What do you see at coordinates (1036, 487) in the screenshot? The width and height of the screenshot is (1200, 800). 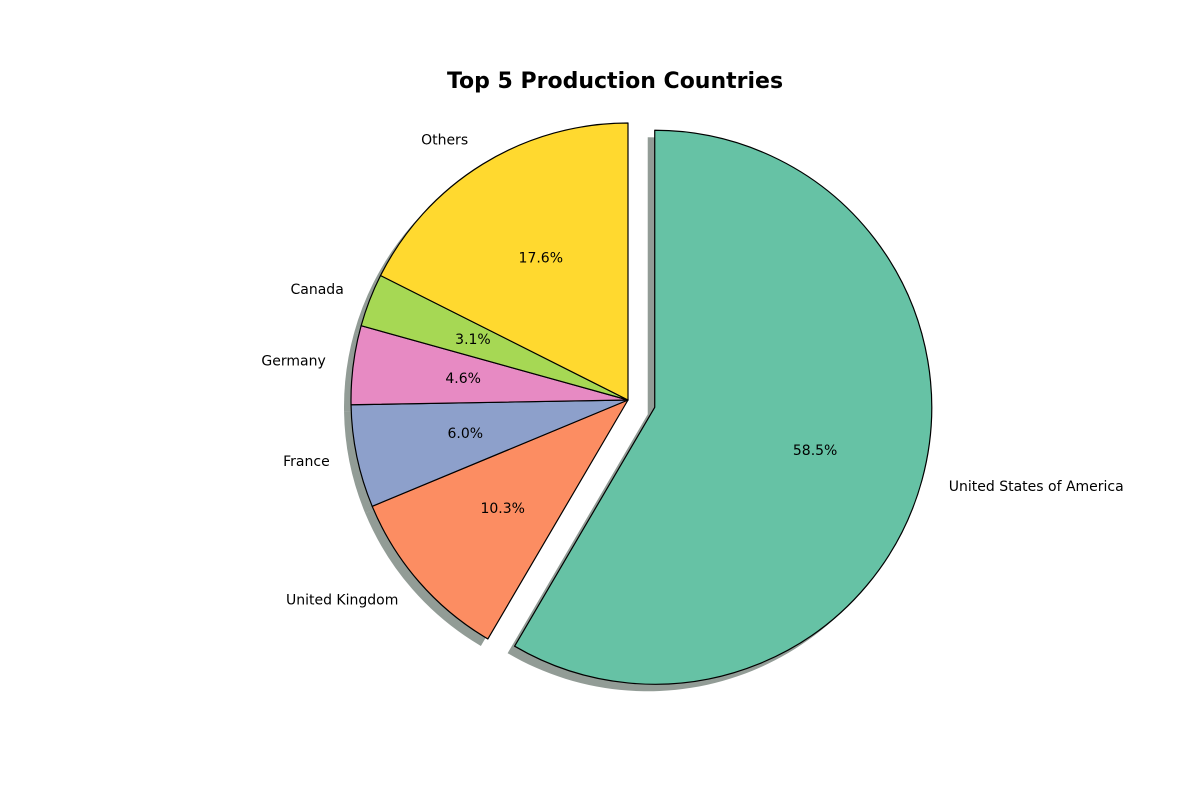 I see `slice-label-united-states-of-america: United States of America` at bounding box center [1036, 487].